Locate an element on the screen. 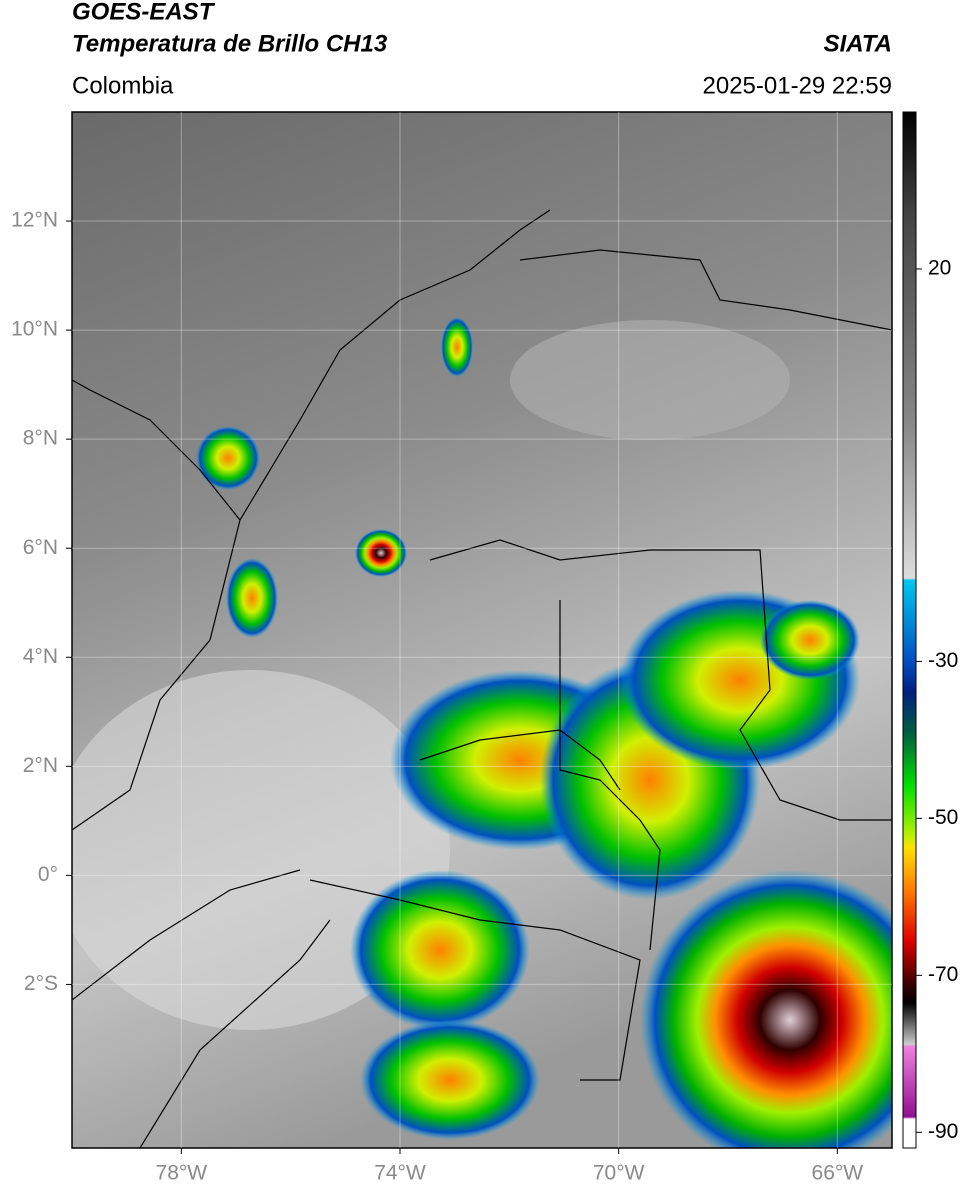  datetime: 2025-01-29 22:59 is located at coordinates (798, 85).